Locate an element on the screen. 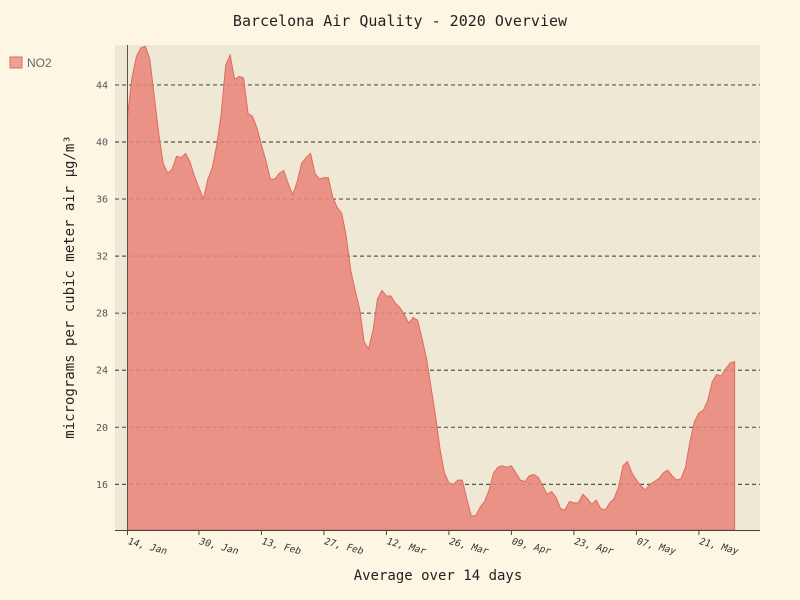 This screenshot has width=800, height=600. y-tick-label: 16 is located at coordinates (102, 485).